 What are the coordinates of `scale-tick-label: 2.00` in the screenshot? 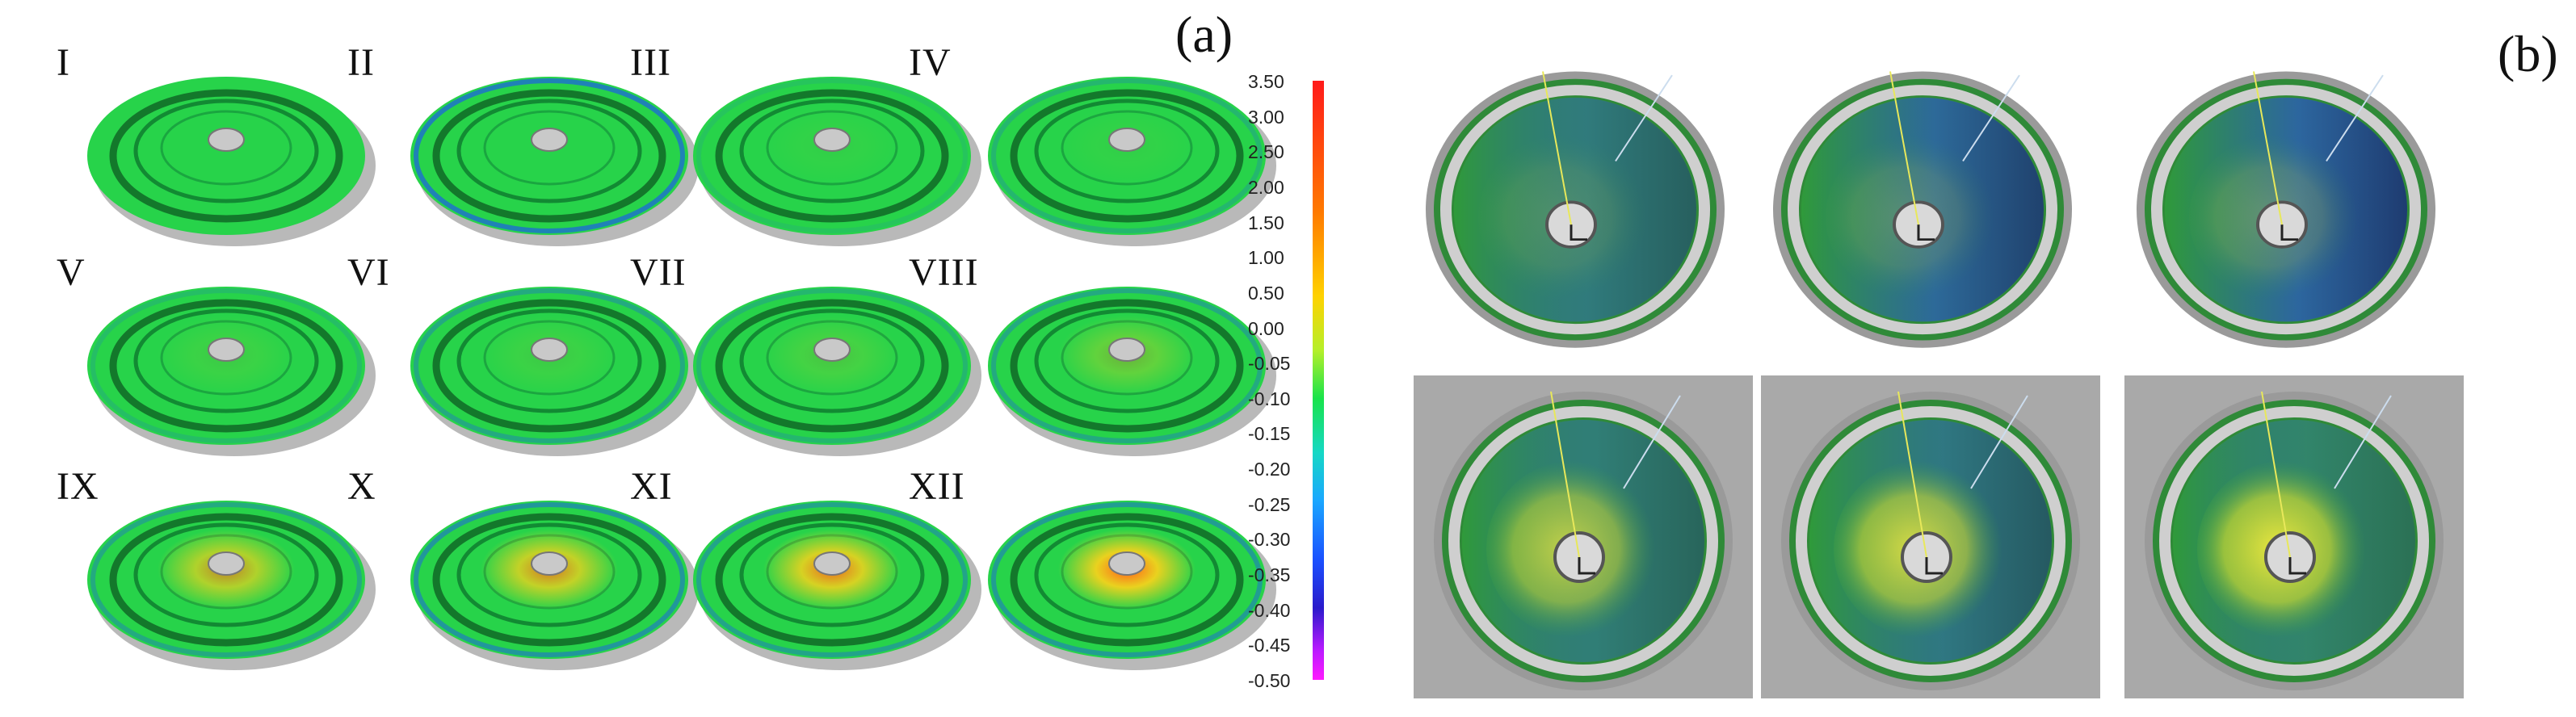 It's located at (1266, 187).